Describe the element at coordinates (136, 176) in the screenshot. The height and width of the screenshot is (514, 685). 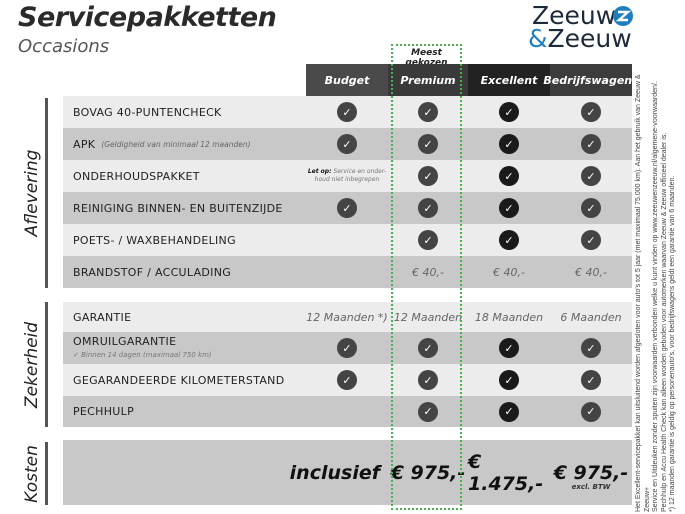
I see `row-label: ONDERHOUDSPAKKET` at that location.